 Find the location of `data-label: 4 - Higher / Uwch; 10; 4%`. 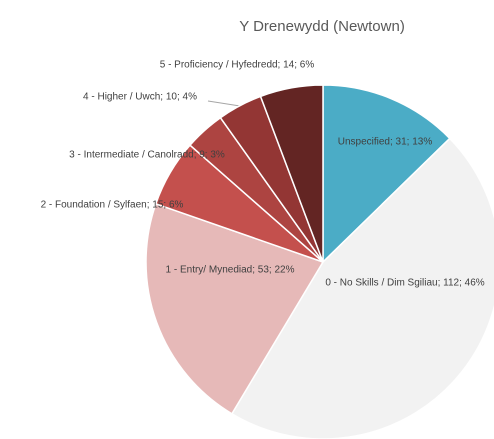

data-label: 4 - Higher / Uwch; 10; 4% is located at coordinates (140, 97).